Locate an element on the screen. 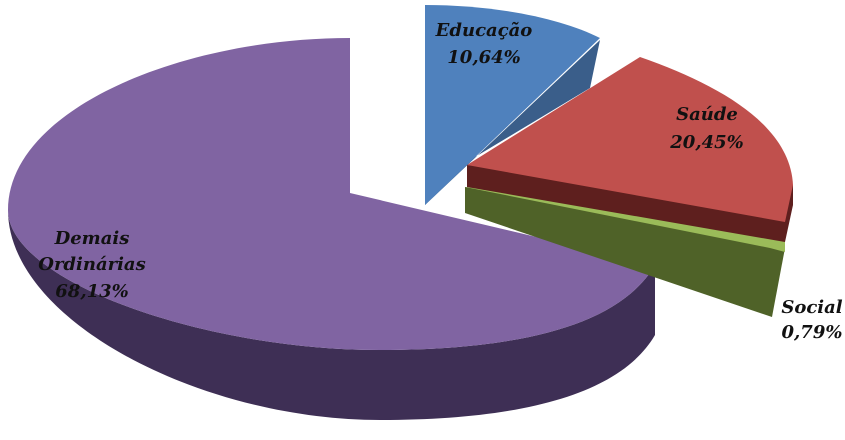 The height and width of the screenshot is (440, 845). label-social-value: 0,79% is located at coordinates (812, 332).